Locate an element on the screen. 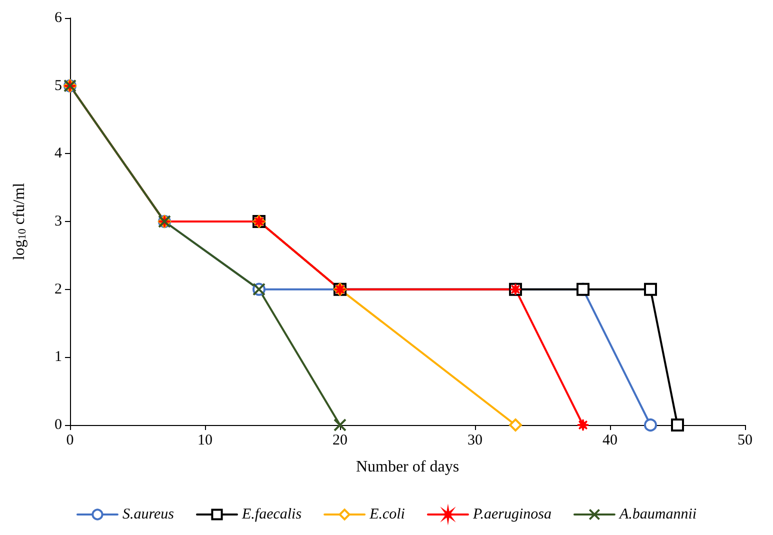 The image size is (773, 535). legend-label: S.aureus is located at coordinates (148, 514).